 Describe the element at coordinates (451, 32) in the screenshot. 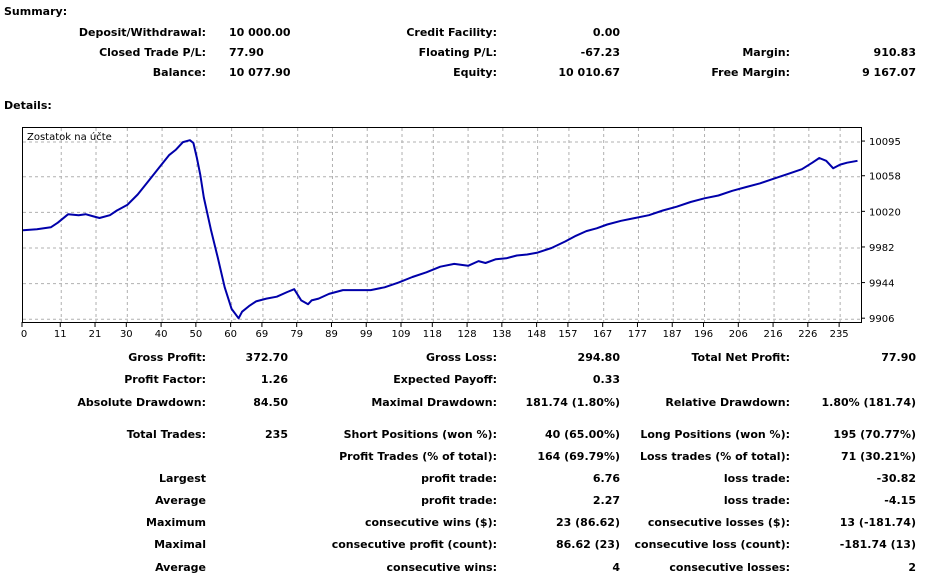

I see `summary-label: Credit Facility:` at that location.